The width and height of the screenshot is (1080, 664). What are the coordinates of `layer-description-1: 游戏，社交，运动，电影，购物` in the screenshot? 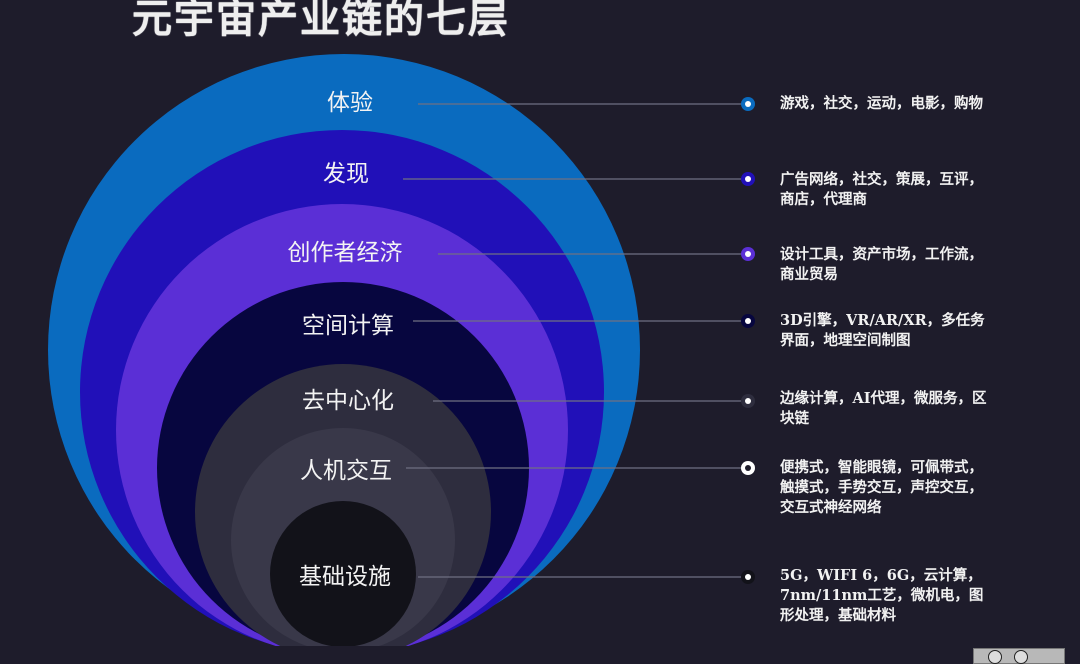 It's located at (881, 103).